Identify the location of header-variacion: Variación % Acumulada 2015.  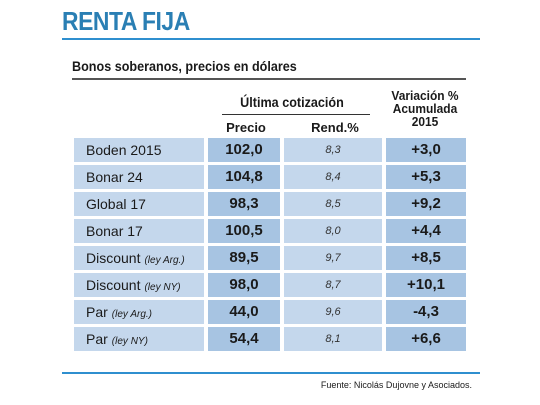
(425, 108).